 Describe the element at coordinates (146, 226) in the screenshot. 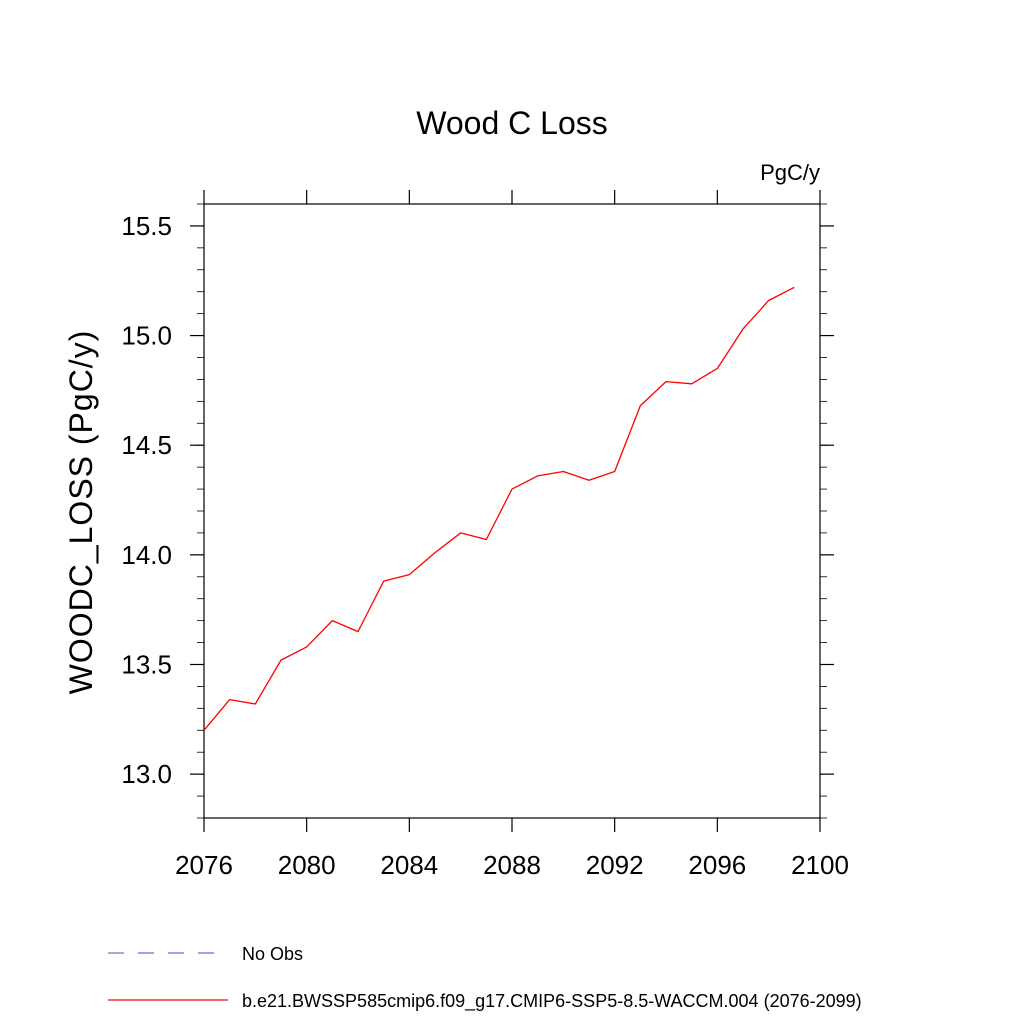

I see `y-tick-label: 15.5` at that location.